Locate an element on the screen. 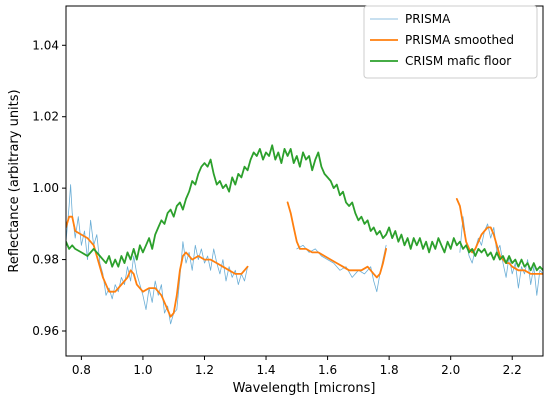 This screenshot has width=550, height=403. y-tick-label: 1.02 is located at coordinates (45, 117).